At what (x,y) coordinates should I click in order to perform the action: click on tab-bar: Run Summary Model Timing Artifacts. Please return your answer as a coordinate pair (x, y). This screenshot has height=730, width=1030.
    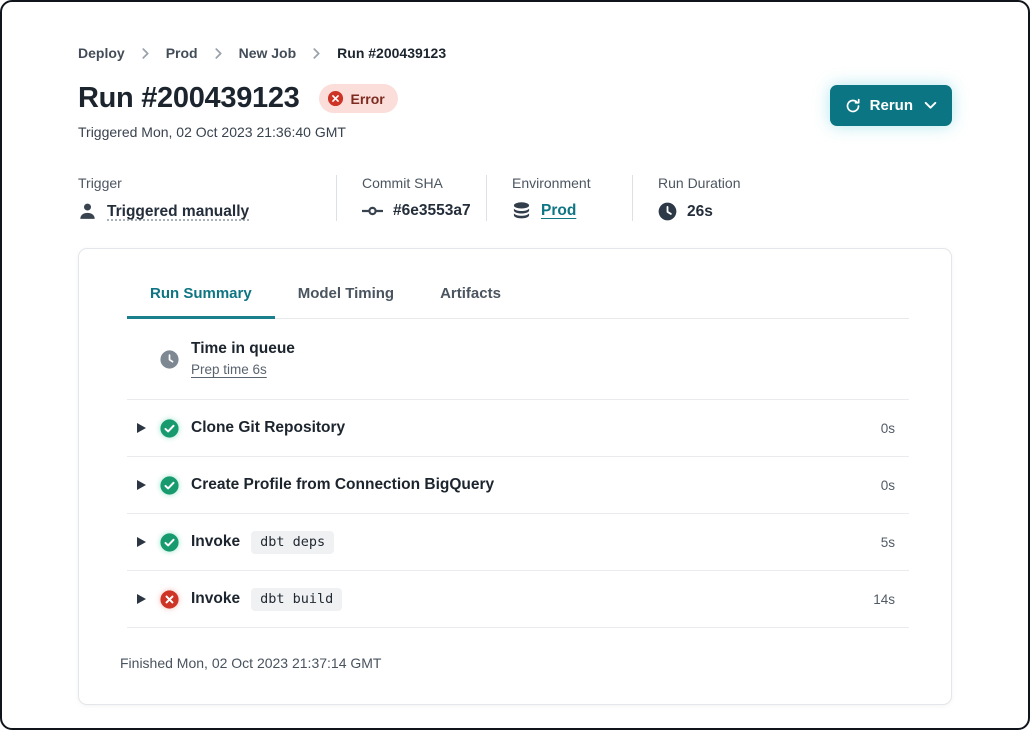
    Looking at the image, I should click on (518, 284).